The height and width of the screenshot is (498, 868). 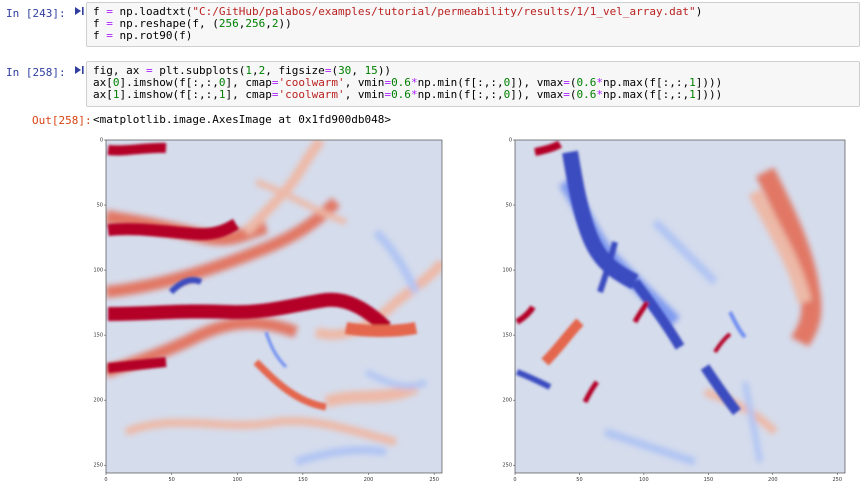 I want to click on code-token: )), so click(x=285, y=24).